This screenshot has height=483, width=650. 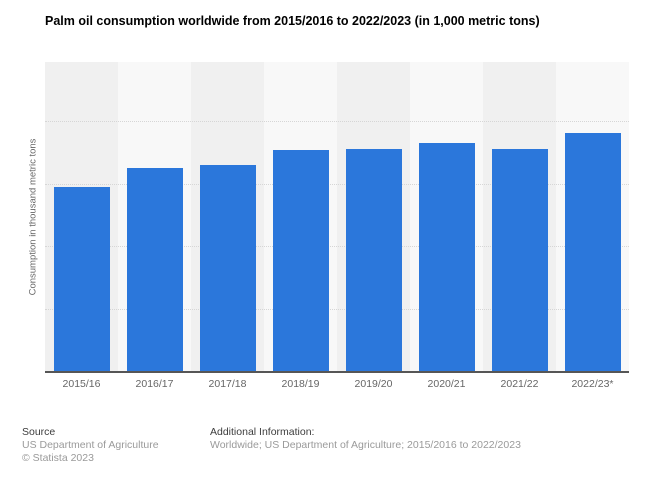 What do you see at coordinates (373, 384) in the screenshot?
I see `x-tick-label: 2019/20` at bounding box center [373, 384].